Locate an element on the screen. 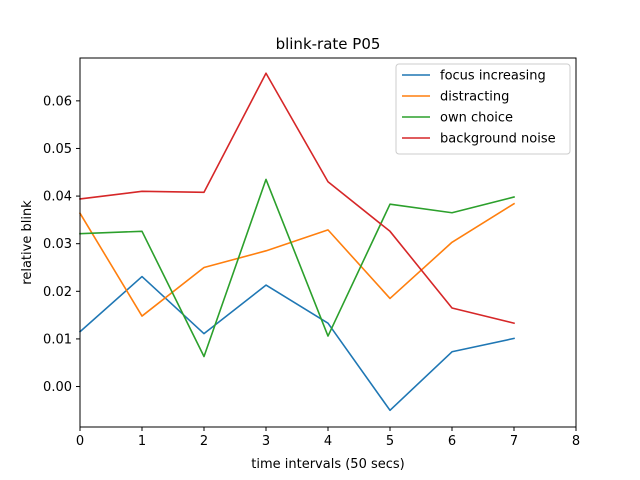  y-tick-label: 0.06 is located at coordinates (57, 101).